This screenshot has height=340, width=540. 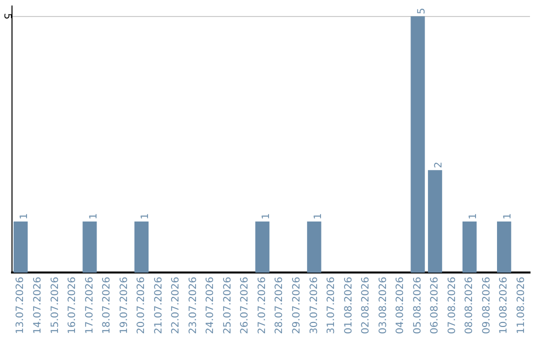 I want to click on x-tick-label: 03.08.2026, so click(x=383, y=305).